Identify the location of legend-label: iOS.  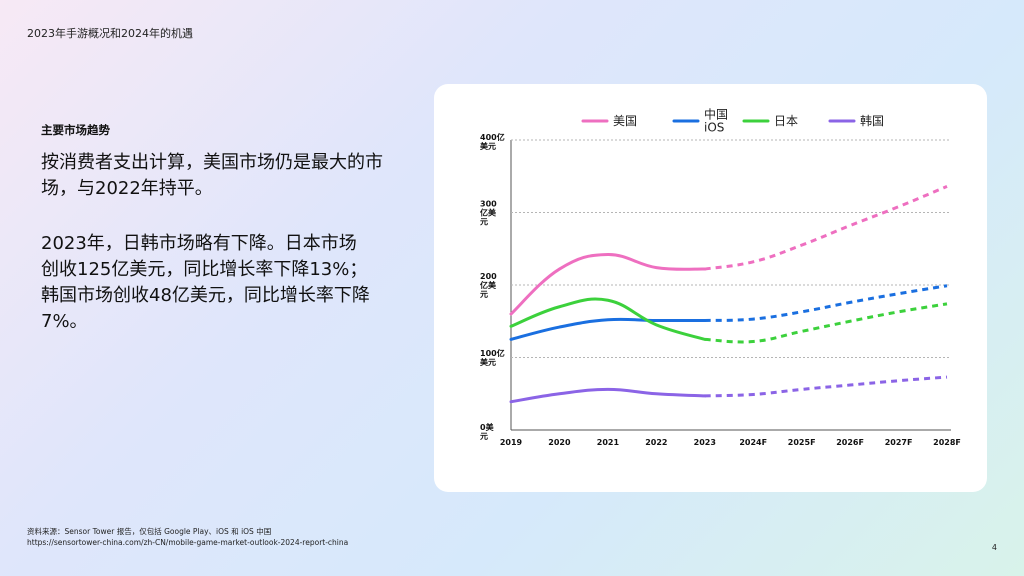
(714, 128).